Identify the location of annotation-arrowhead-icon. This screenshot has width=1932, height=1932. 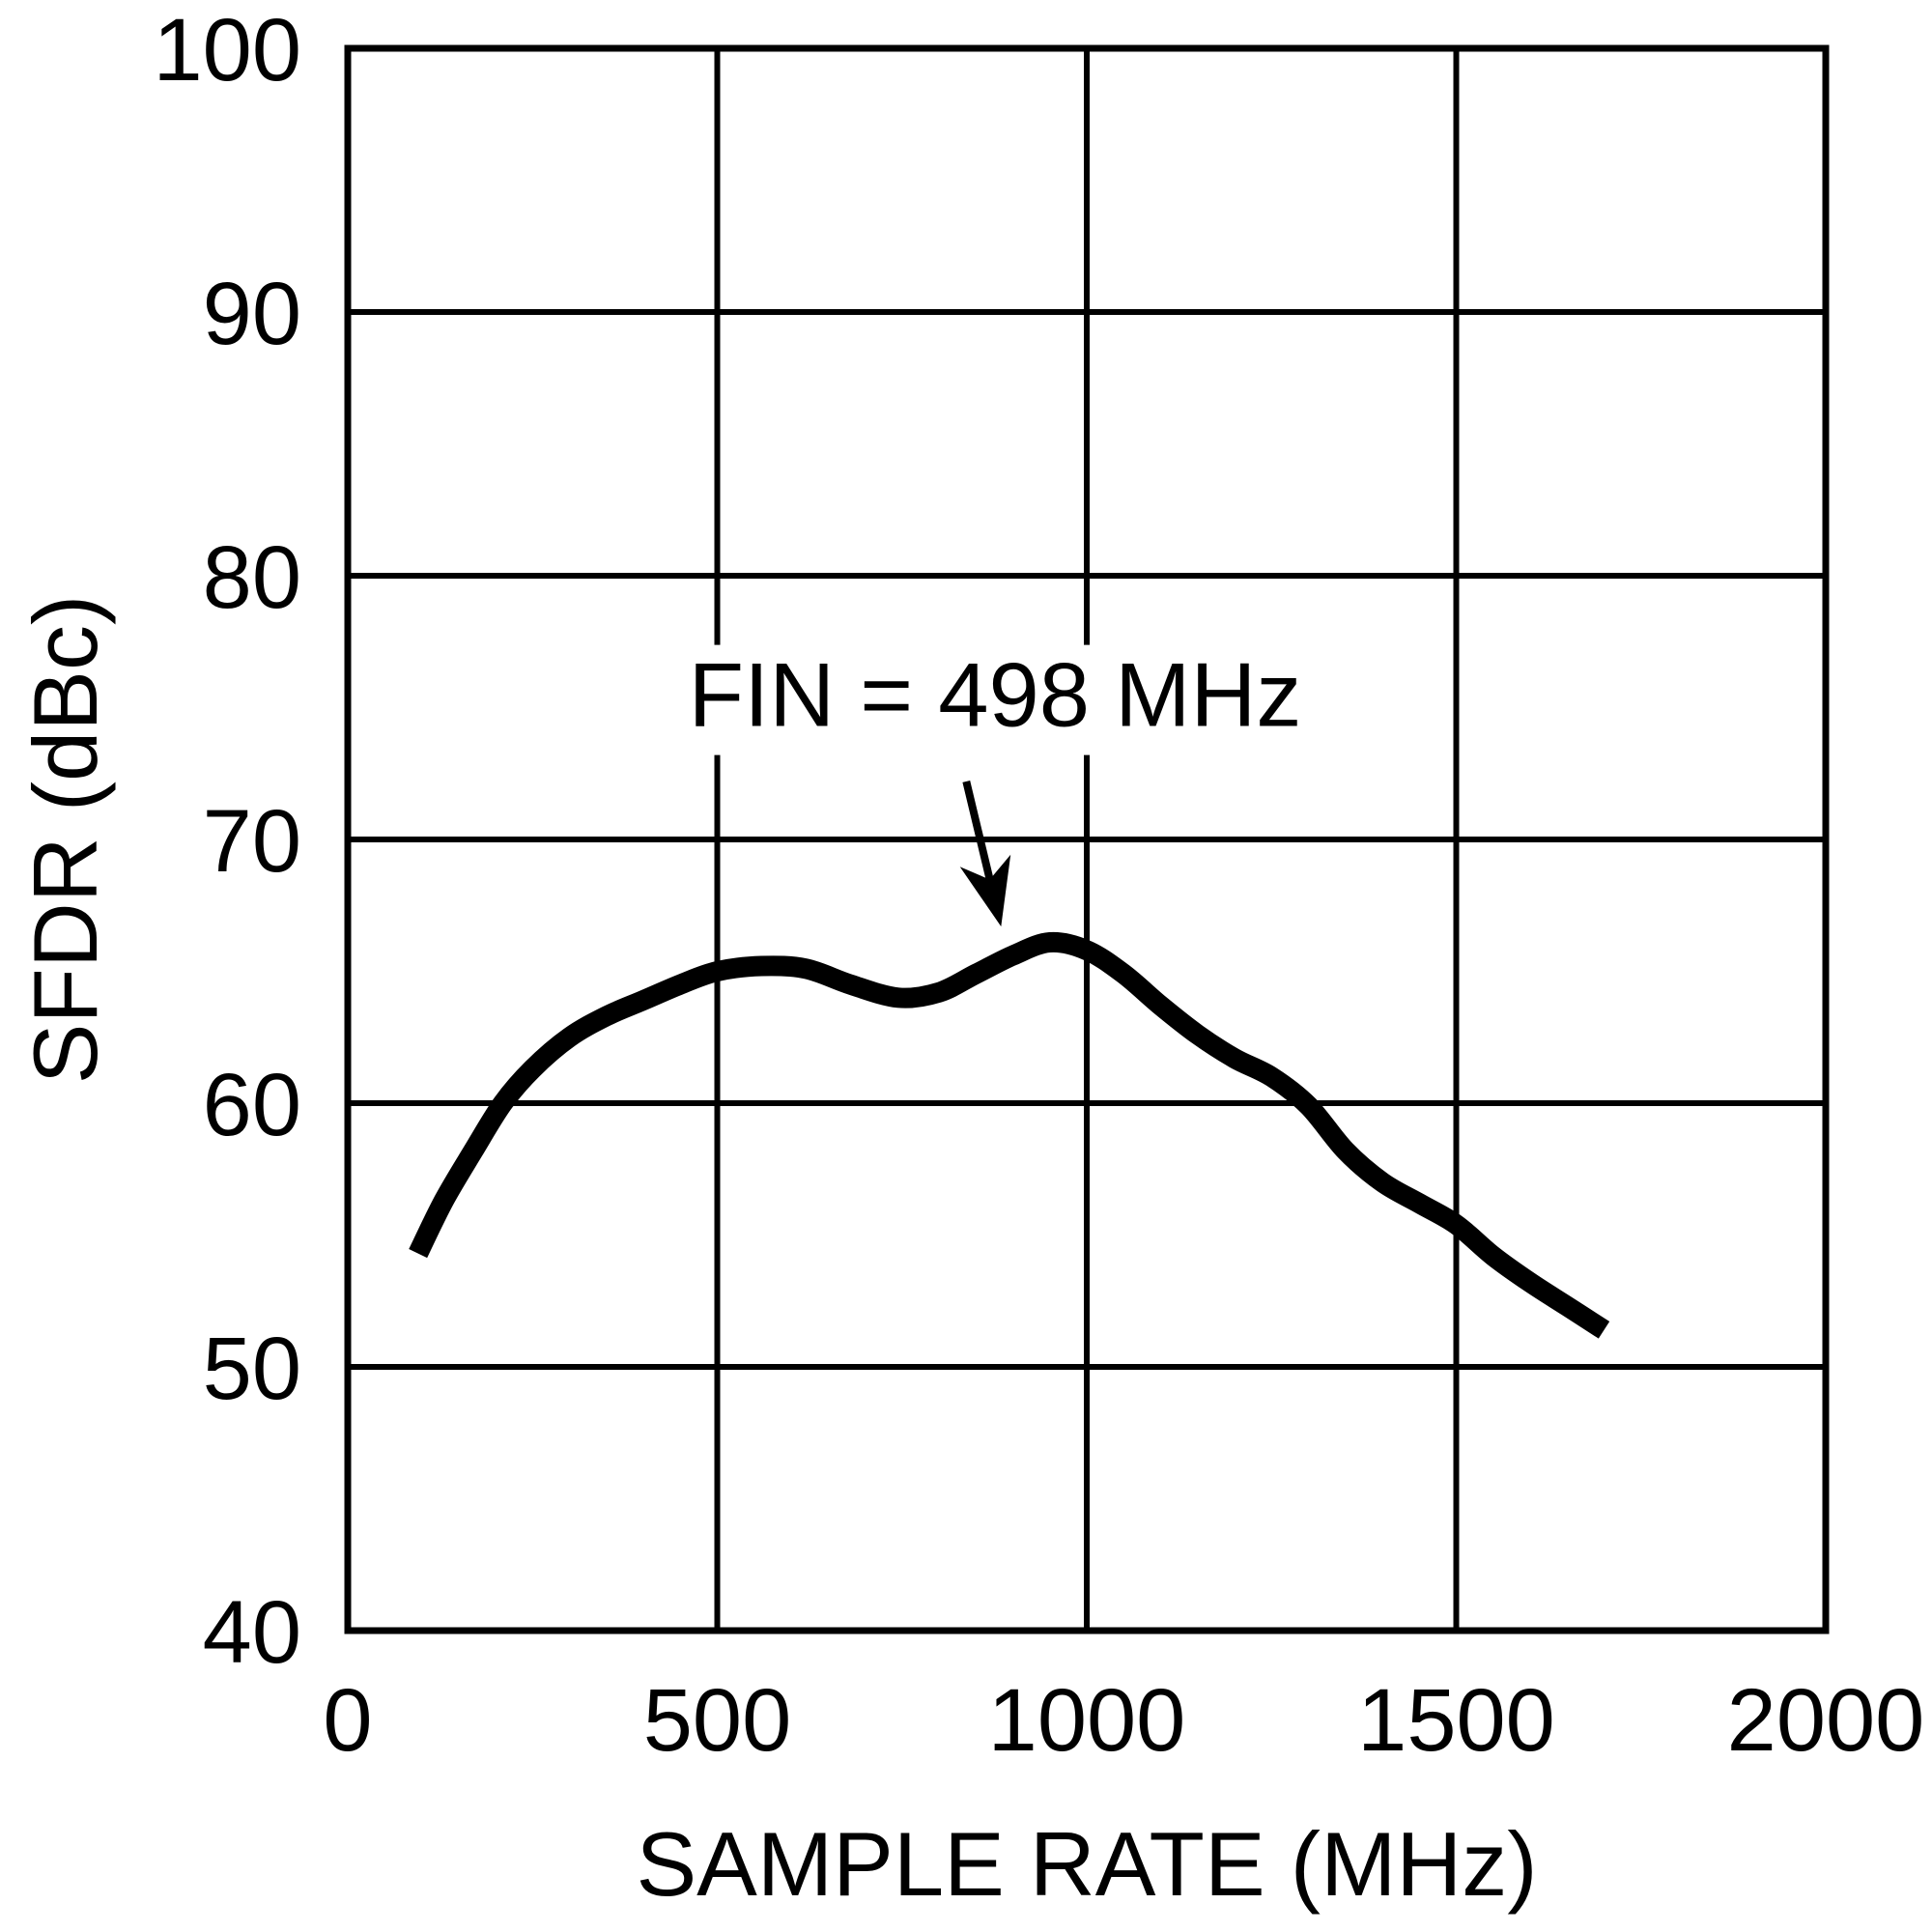
(985, 890).